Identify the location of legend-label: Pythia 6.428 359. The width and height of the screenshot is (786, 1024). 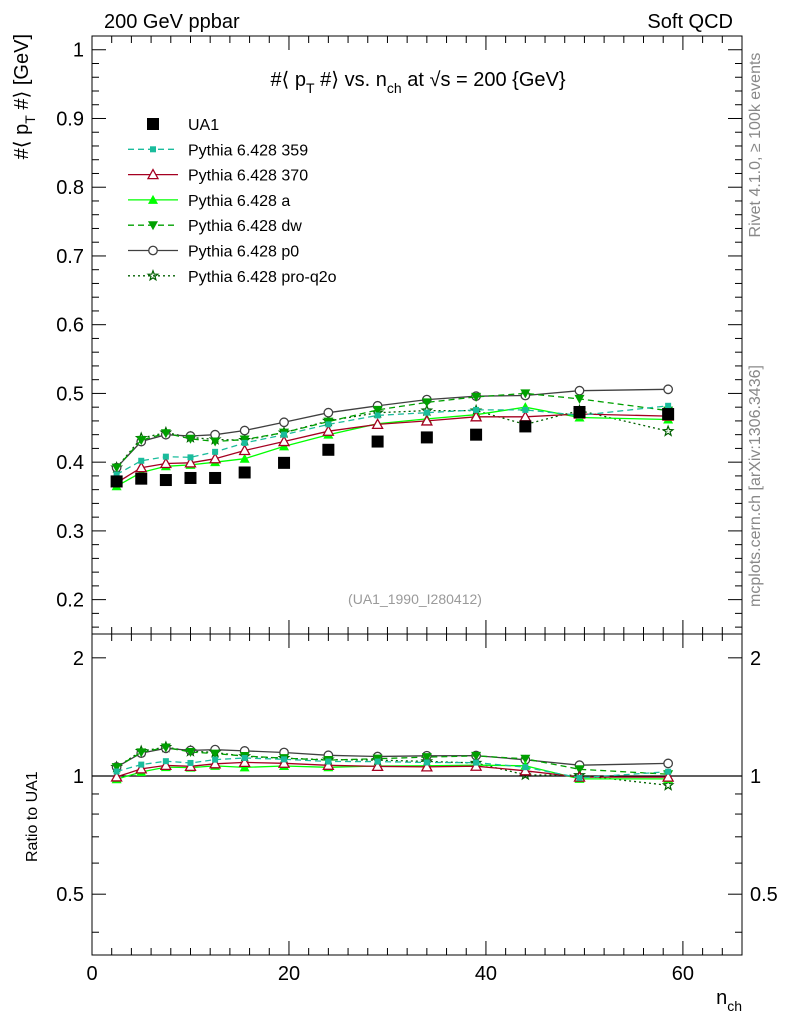
(248, 150).